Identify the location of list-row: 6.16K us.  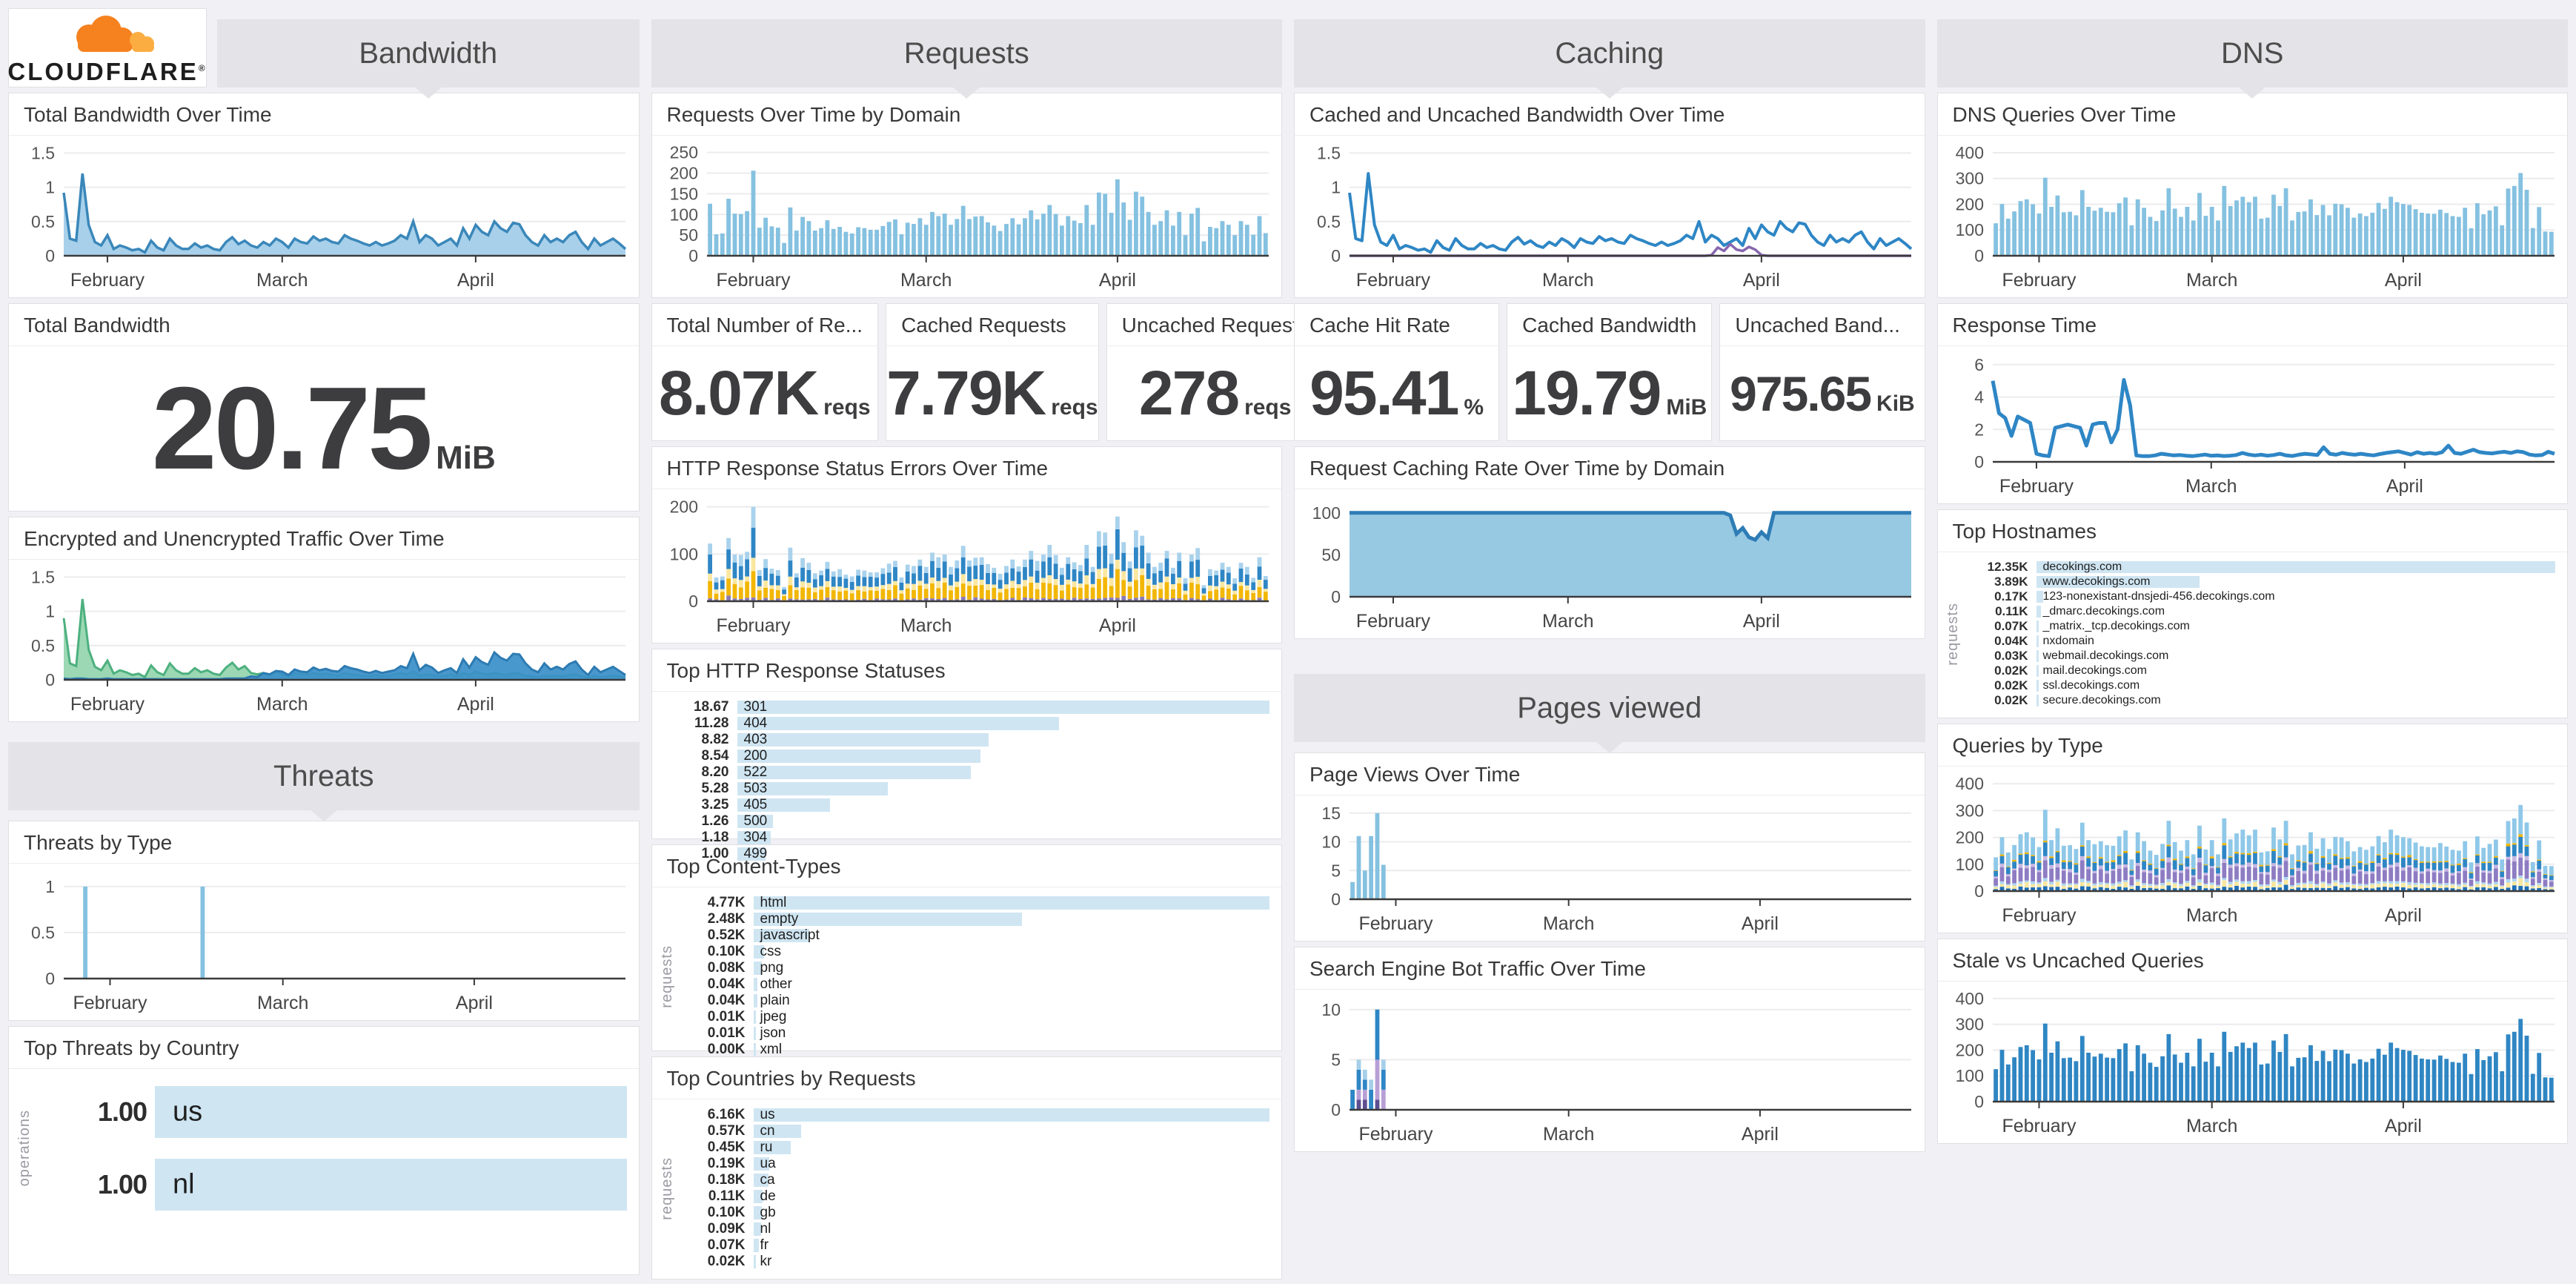
(974, 1115).